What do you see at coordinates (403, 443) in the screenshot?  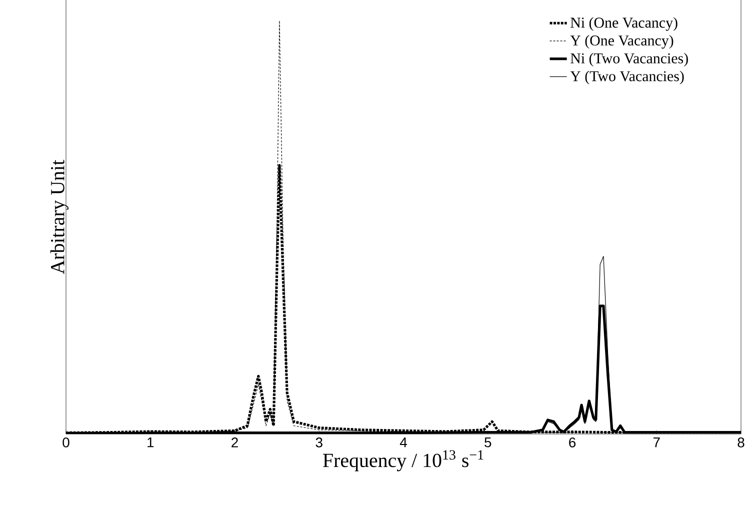 I see `x-tick-label: 4` at bounding box center [403, 443].